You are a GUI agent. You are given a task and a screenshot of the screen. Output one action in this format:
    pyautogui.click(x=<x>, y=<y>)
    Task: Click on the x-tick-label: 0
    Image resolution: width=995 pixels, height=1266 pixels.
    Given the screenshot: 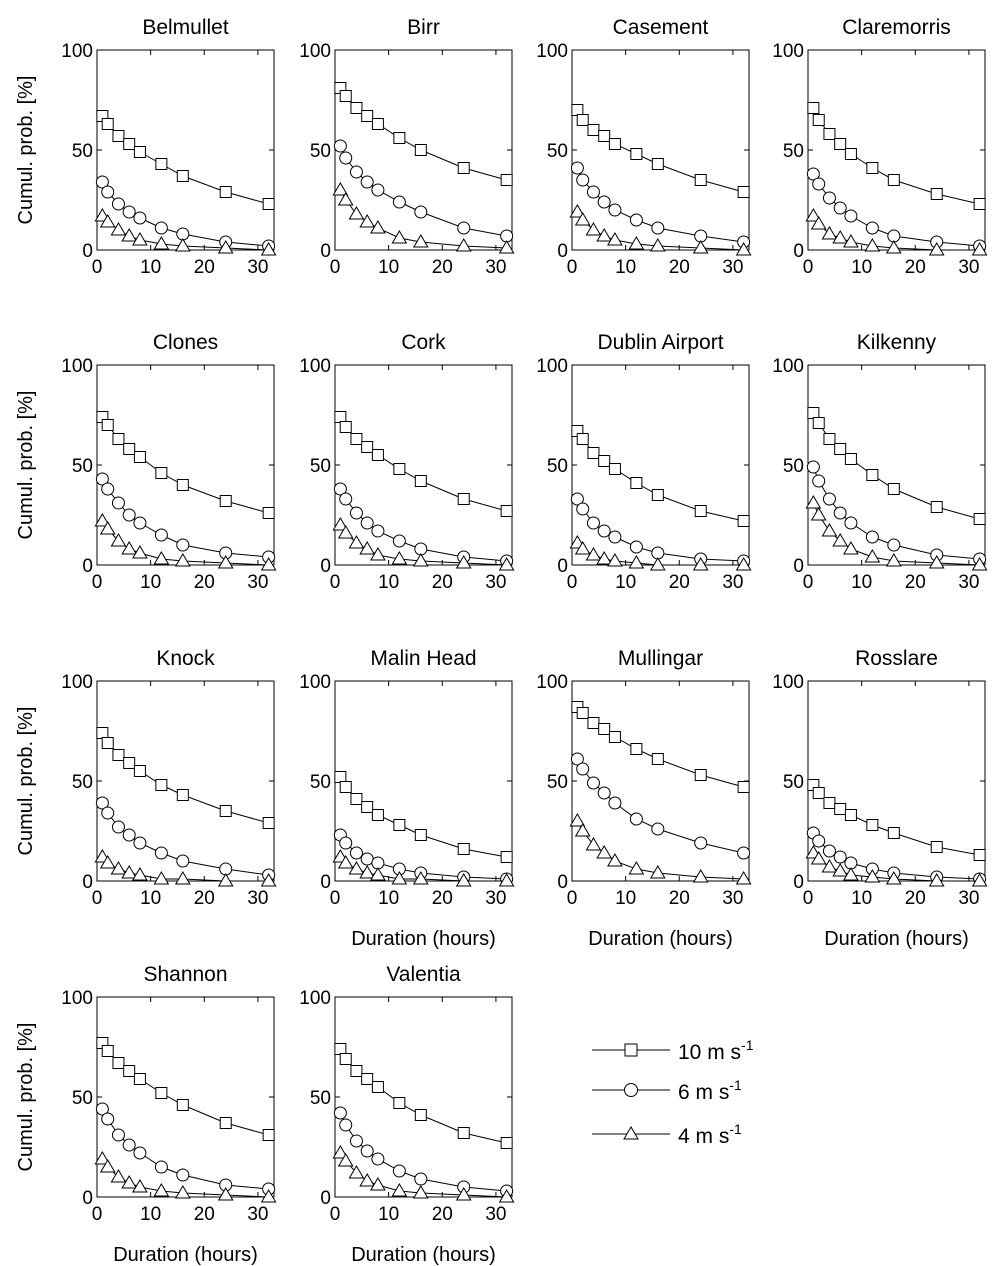 What is the action you would take?
    pyautogui.click(x=97, y=1214)
    